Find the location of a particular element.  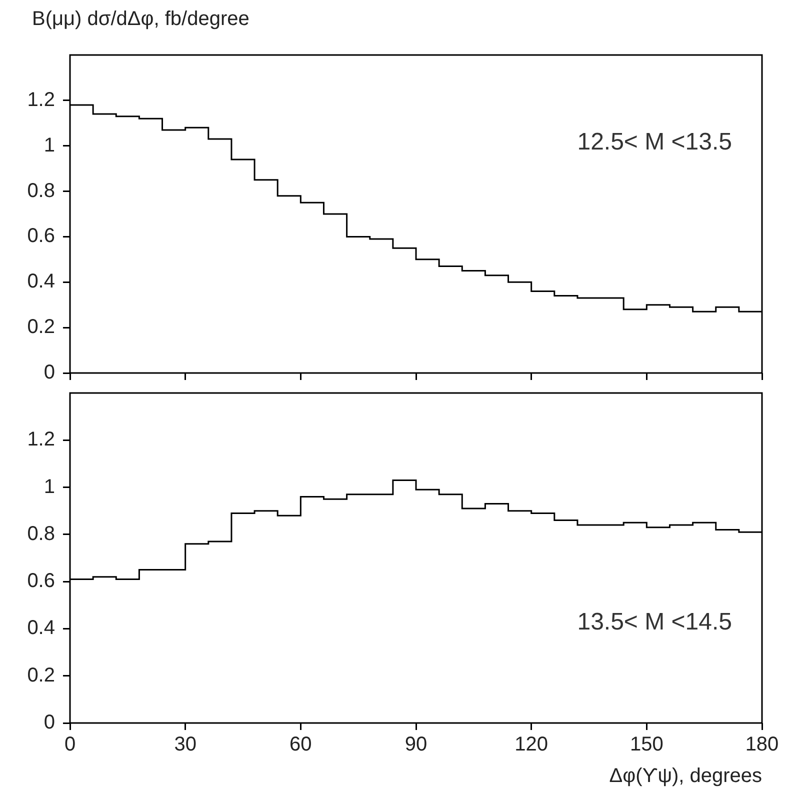

annotation: 12.5< M <13.5 is located at coordinates (654, 142).